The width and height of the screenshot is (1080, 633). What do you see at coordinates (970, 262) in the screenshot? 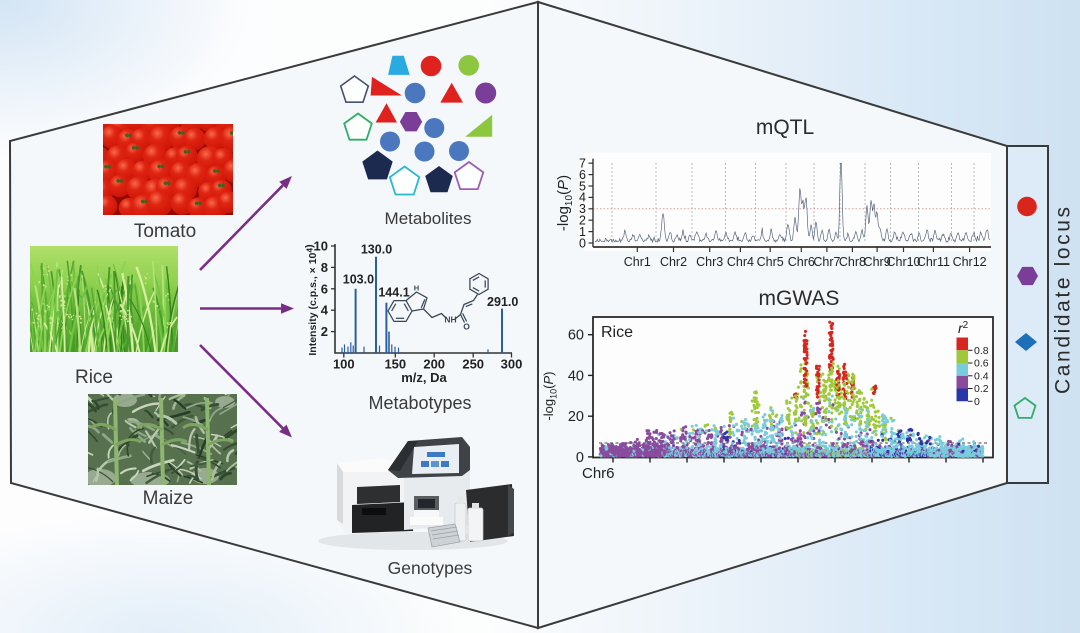
I see `svg-text: Chr12` at bounding box center [970, 262].